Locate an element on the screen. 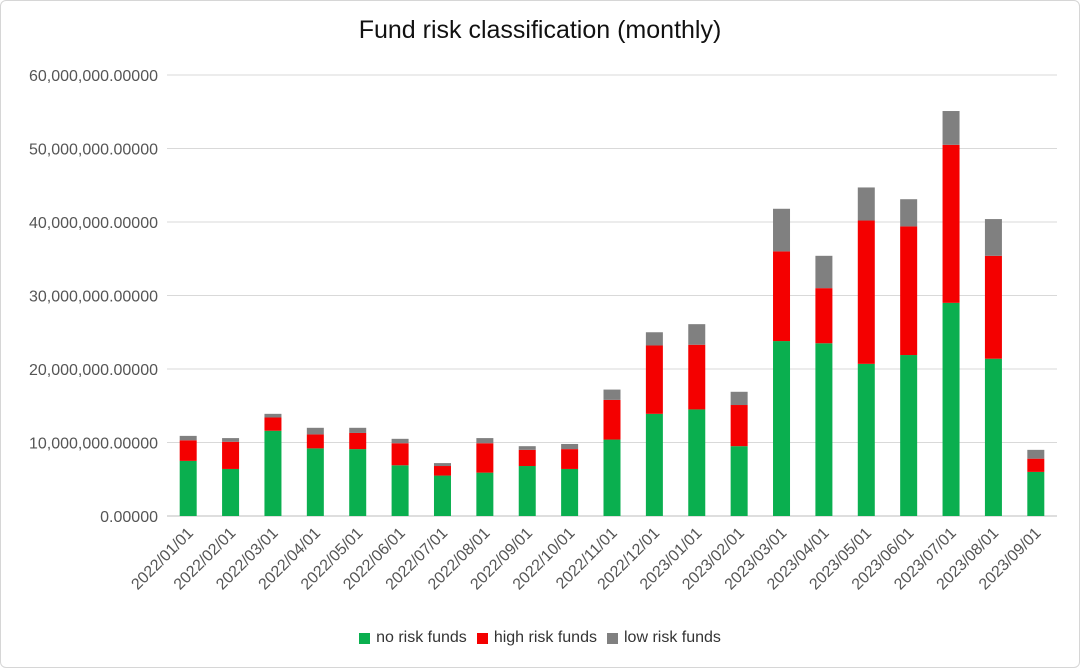 The image size is (1080, 668). y-tick-label: 20,000,000.00000 is located at coordinates (93, 370).